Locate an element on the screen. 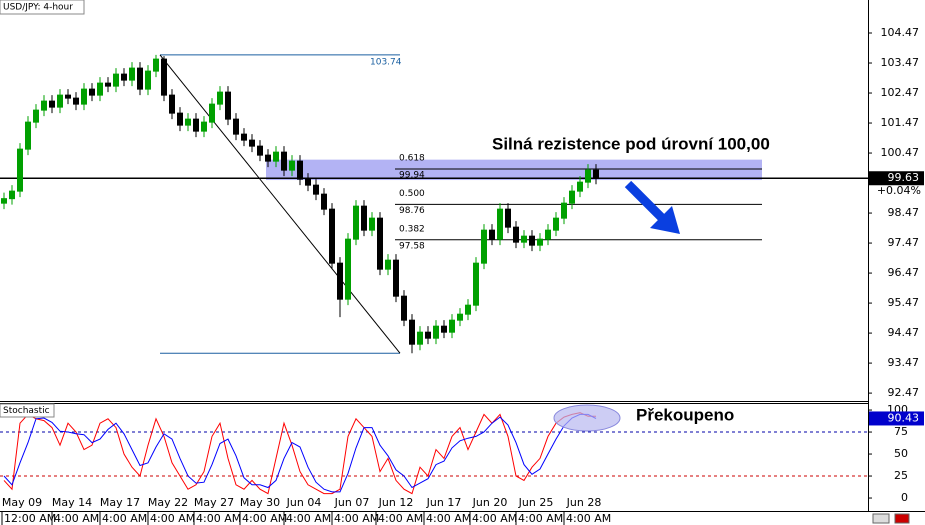 Image resolution: width=925 pixels, height=525 pixels. fib-trend-line is located at coordinates (280, 204).